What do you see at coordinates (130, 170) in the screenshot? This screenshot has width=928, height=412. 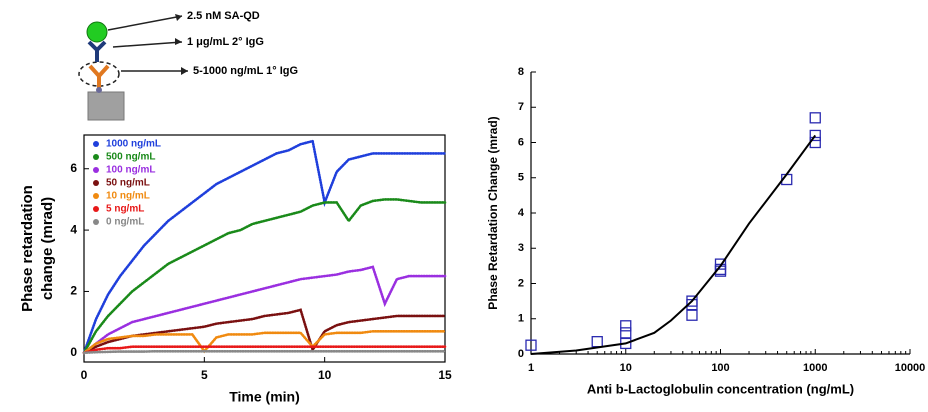 I see `legend-label: 100 ng/mL` at bounding box center [130, 170].